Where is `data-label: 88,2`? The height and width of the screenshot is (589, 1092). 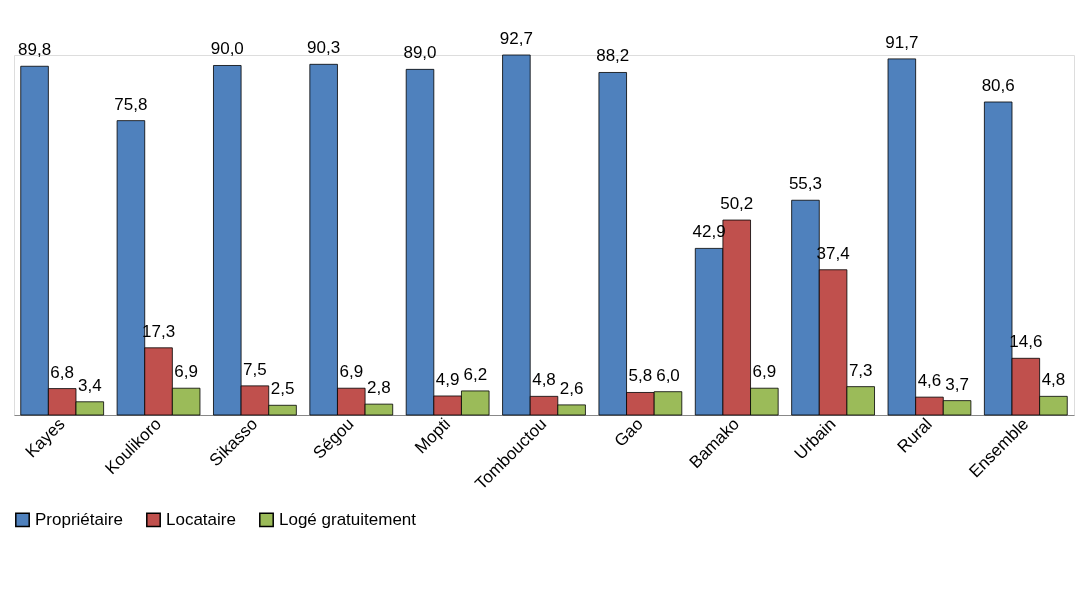
data-label: 88,2 is located at coordinates (613, 56).